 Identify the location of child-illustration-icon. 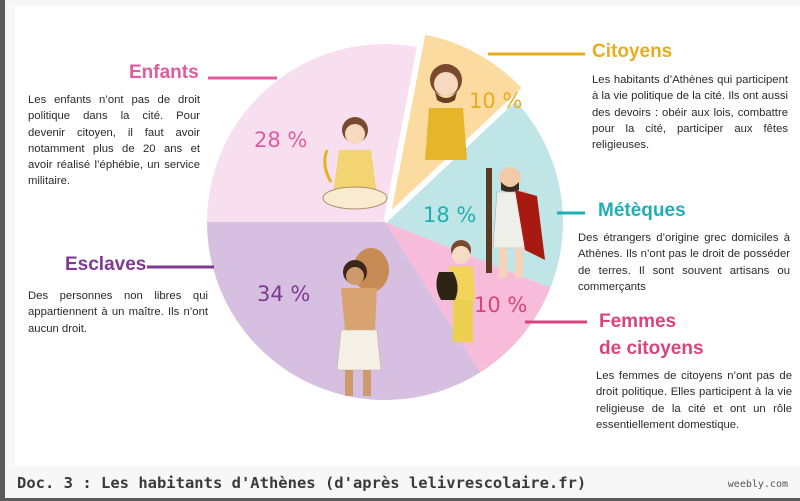
(355, 163).